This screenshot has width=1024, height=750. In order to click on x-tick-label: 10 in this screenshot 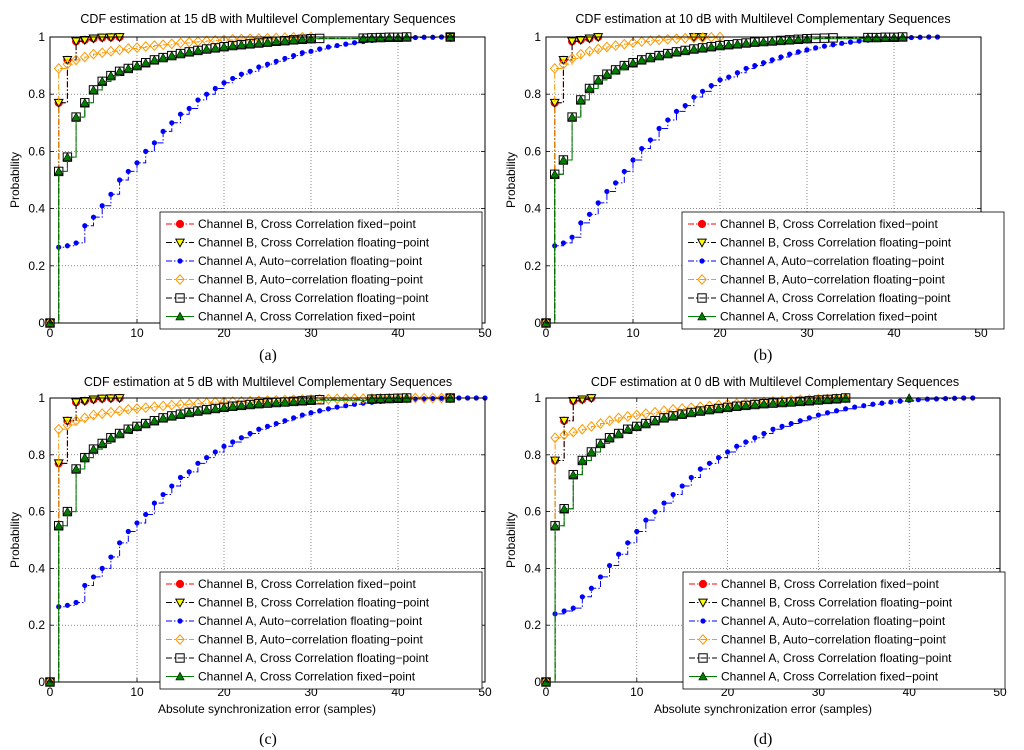, I will do `click(633, 333)`.